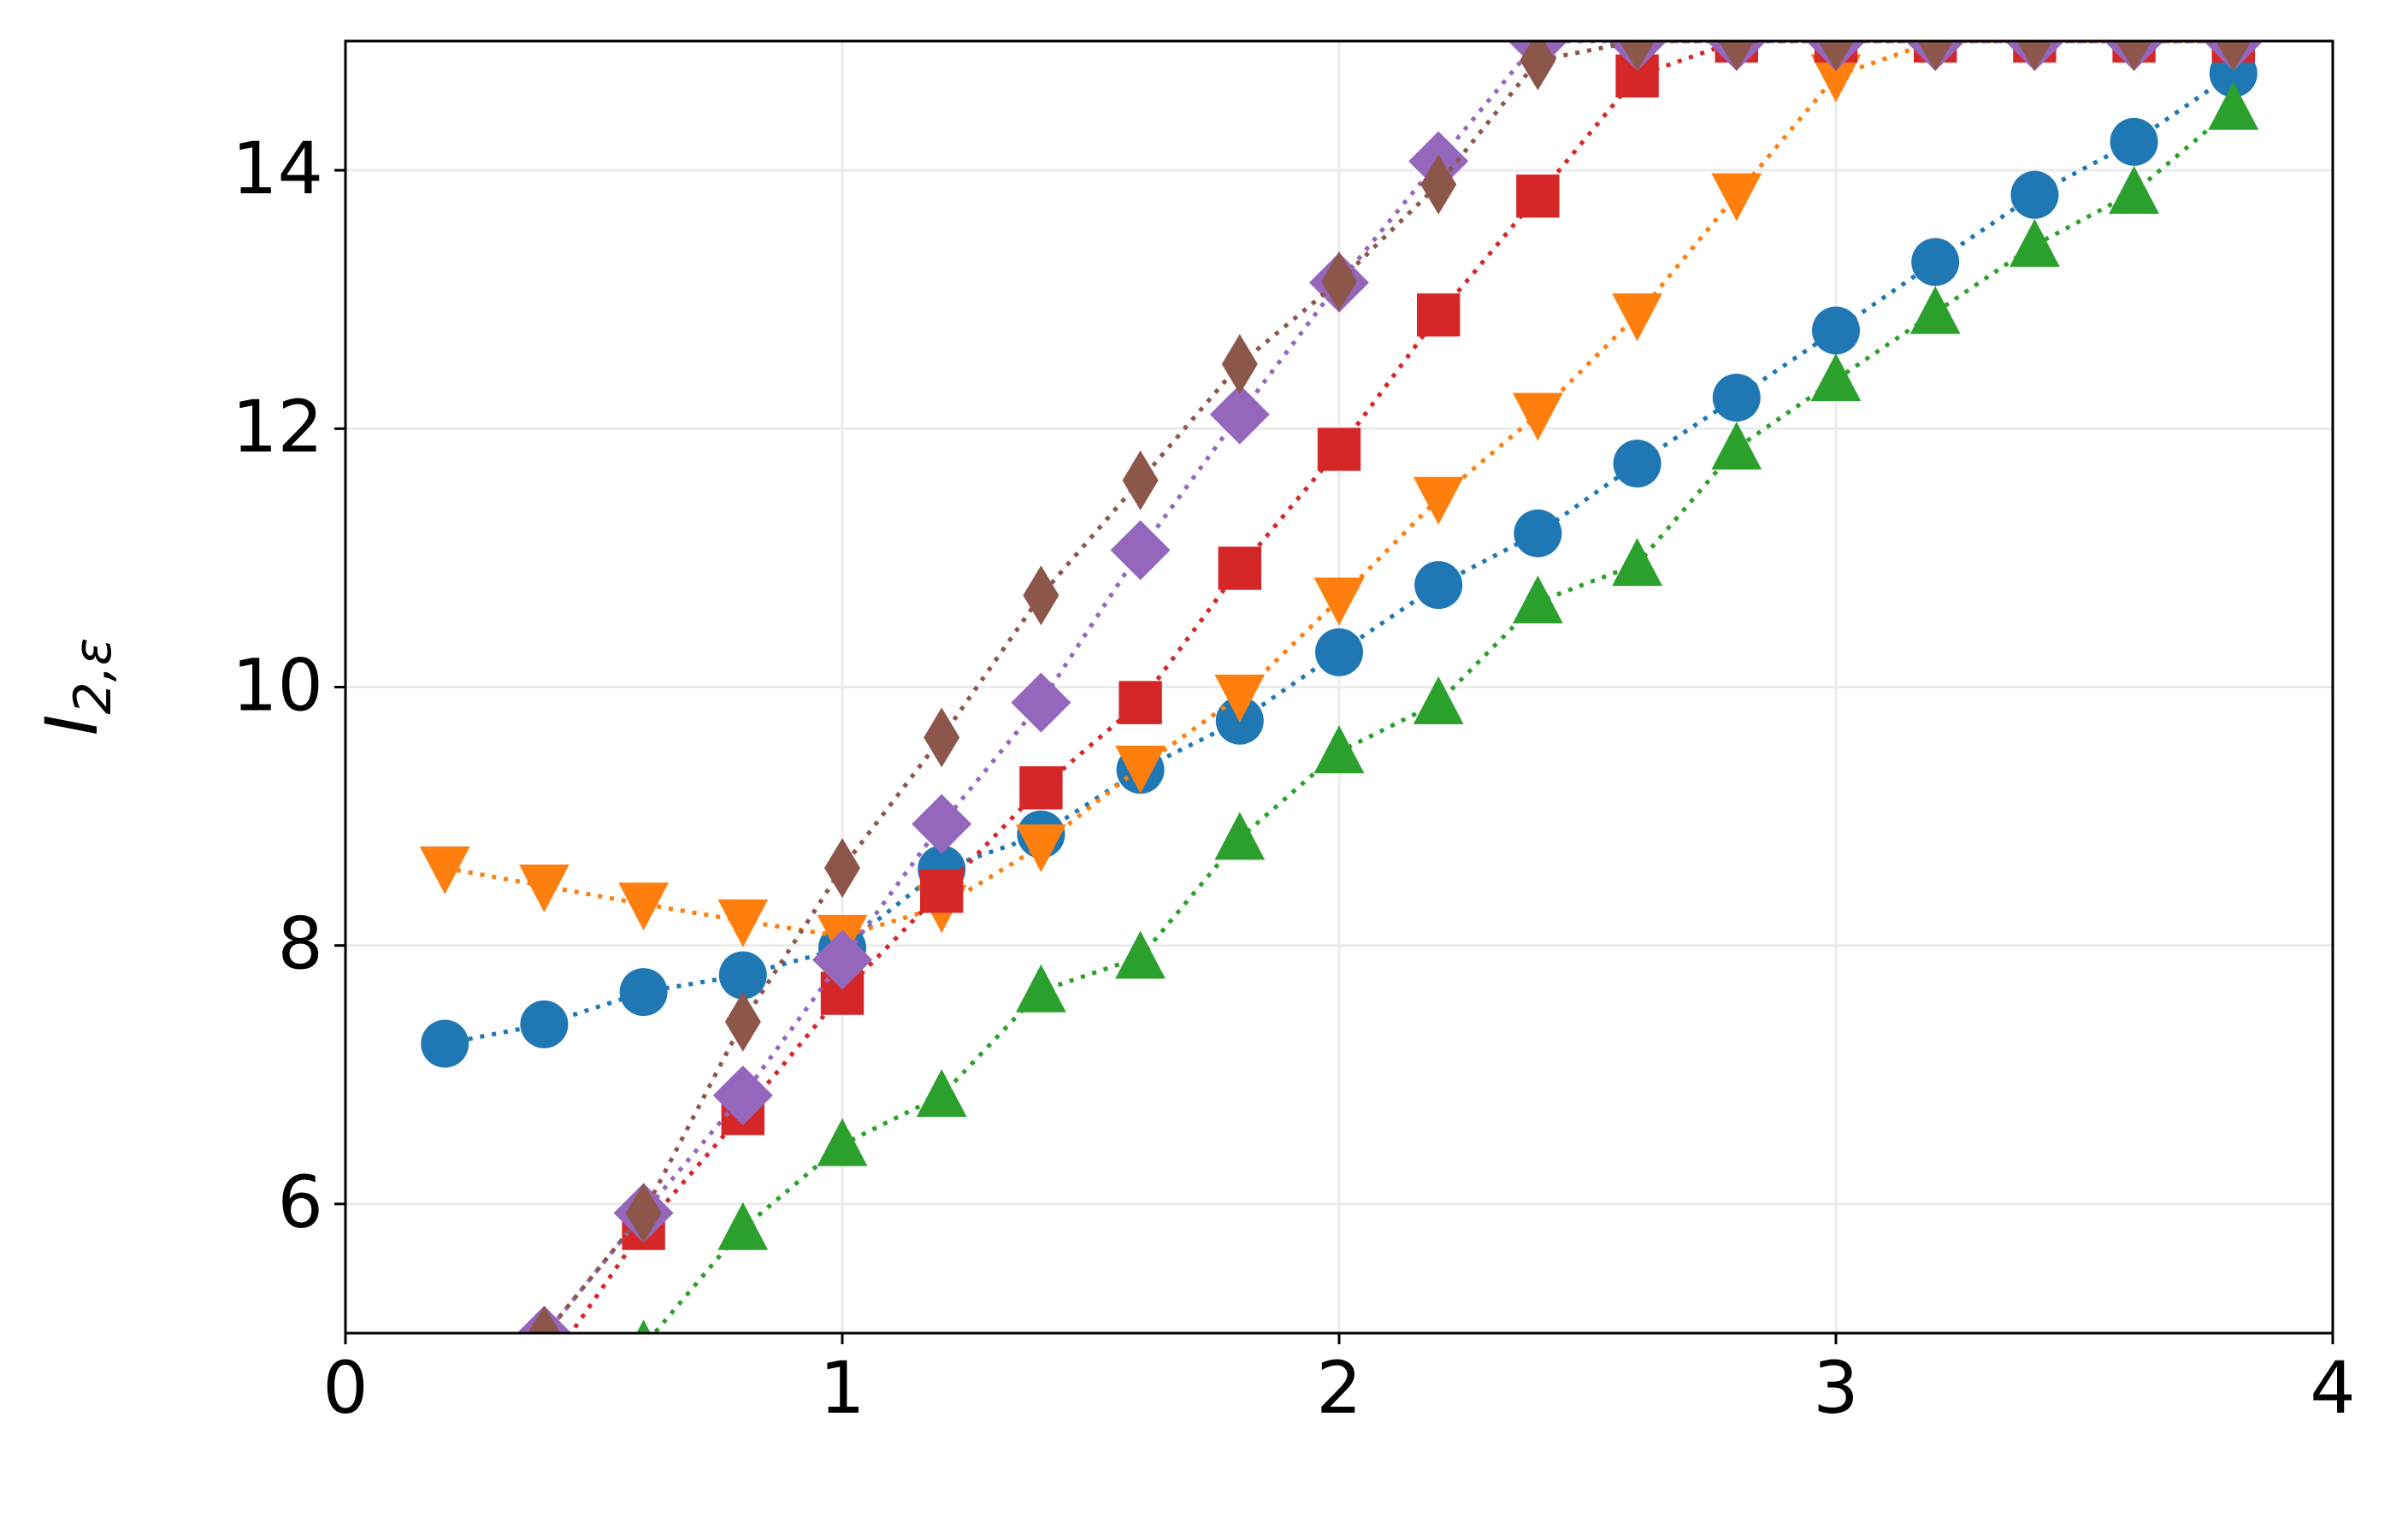 The width and height of the screenshot is (2408, 1517). I want to click on y-tick-label: 12, so click(278, 427).